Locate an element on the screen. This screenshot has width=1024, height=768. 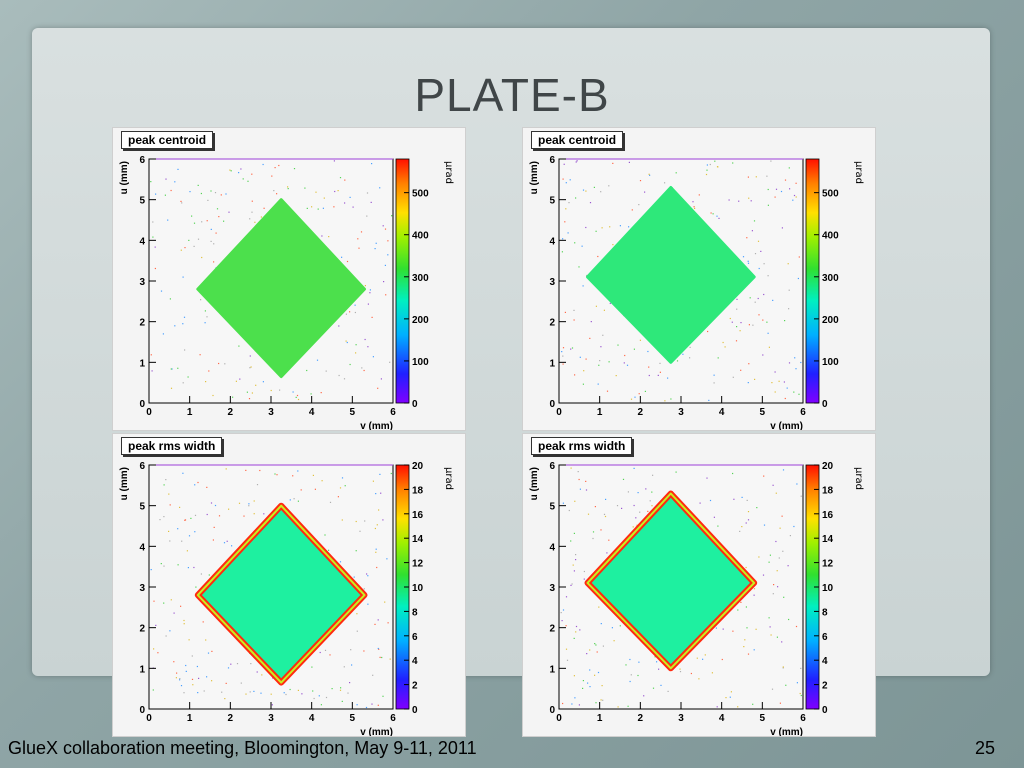
x-tick-label: 5 is located at coordinates (353, 718).